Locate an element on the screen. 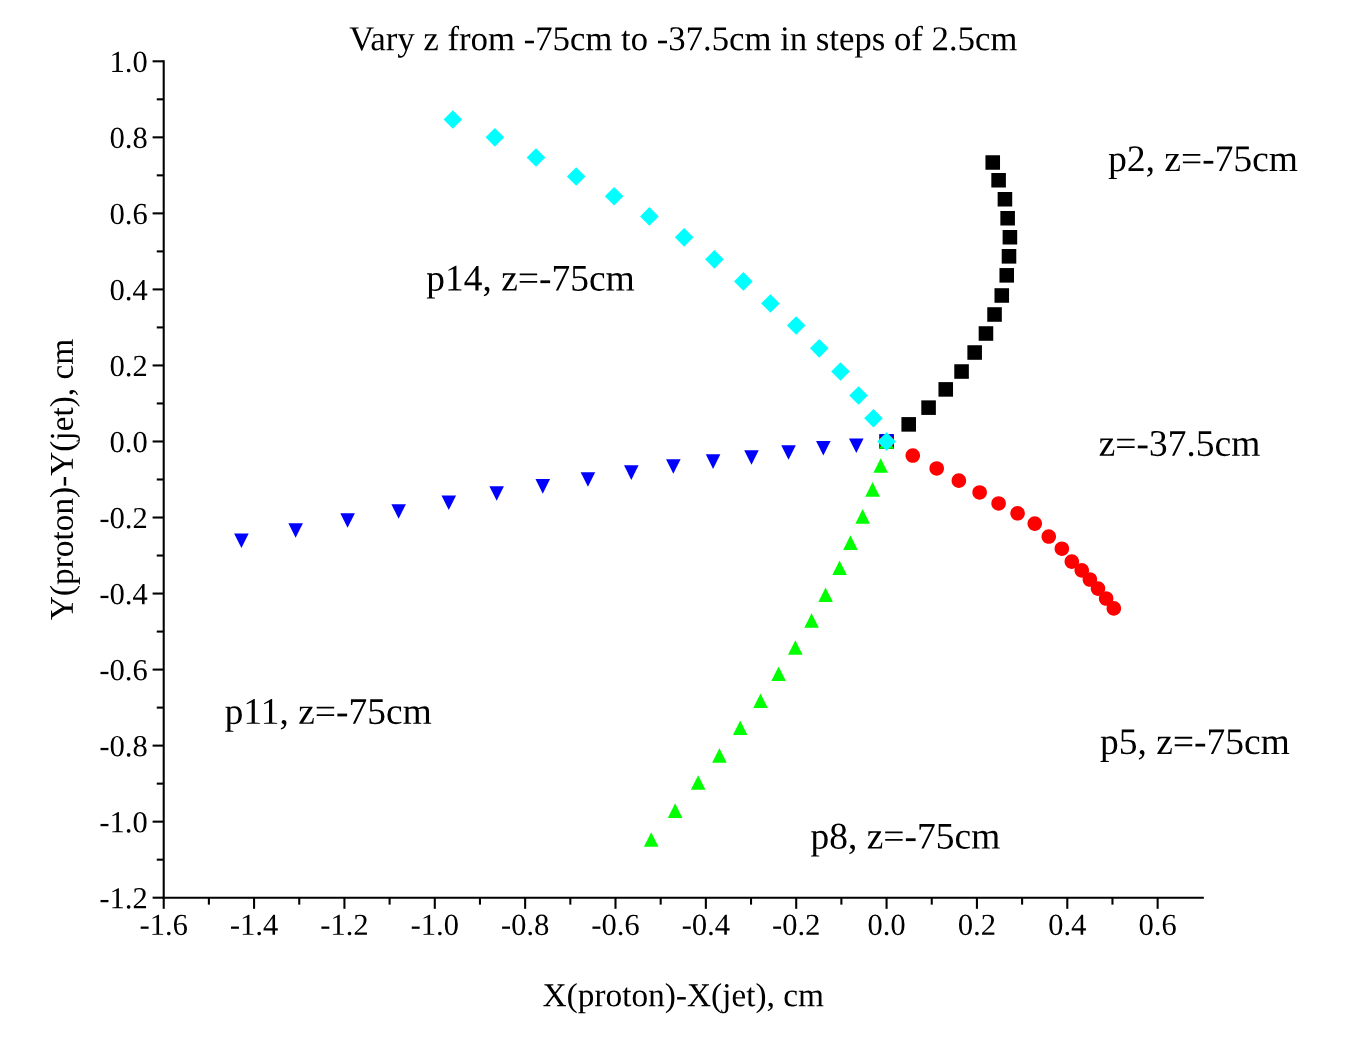 This screenshot has height=1039, width=1353. x-tick-label: 0.4 is located at coordinates (1067, 925).